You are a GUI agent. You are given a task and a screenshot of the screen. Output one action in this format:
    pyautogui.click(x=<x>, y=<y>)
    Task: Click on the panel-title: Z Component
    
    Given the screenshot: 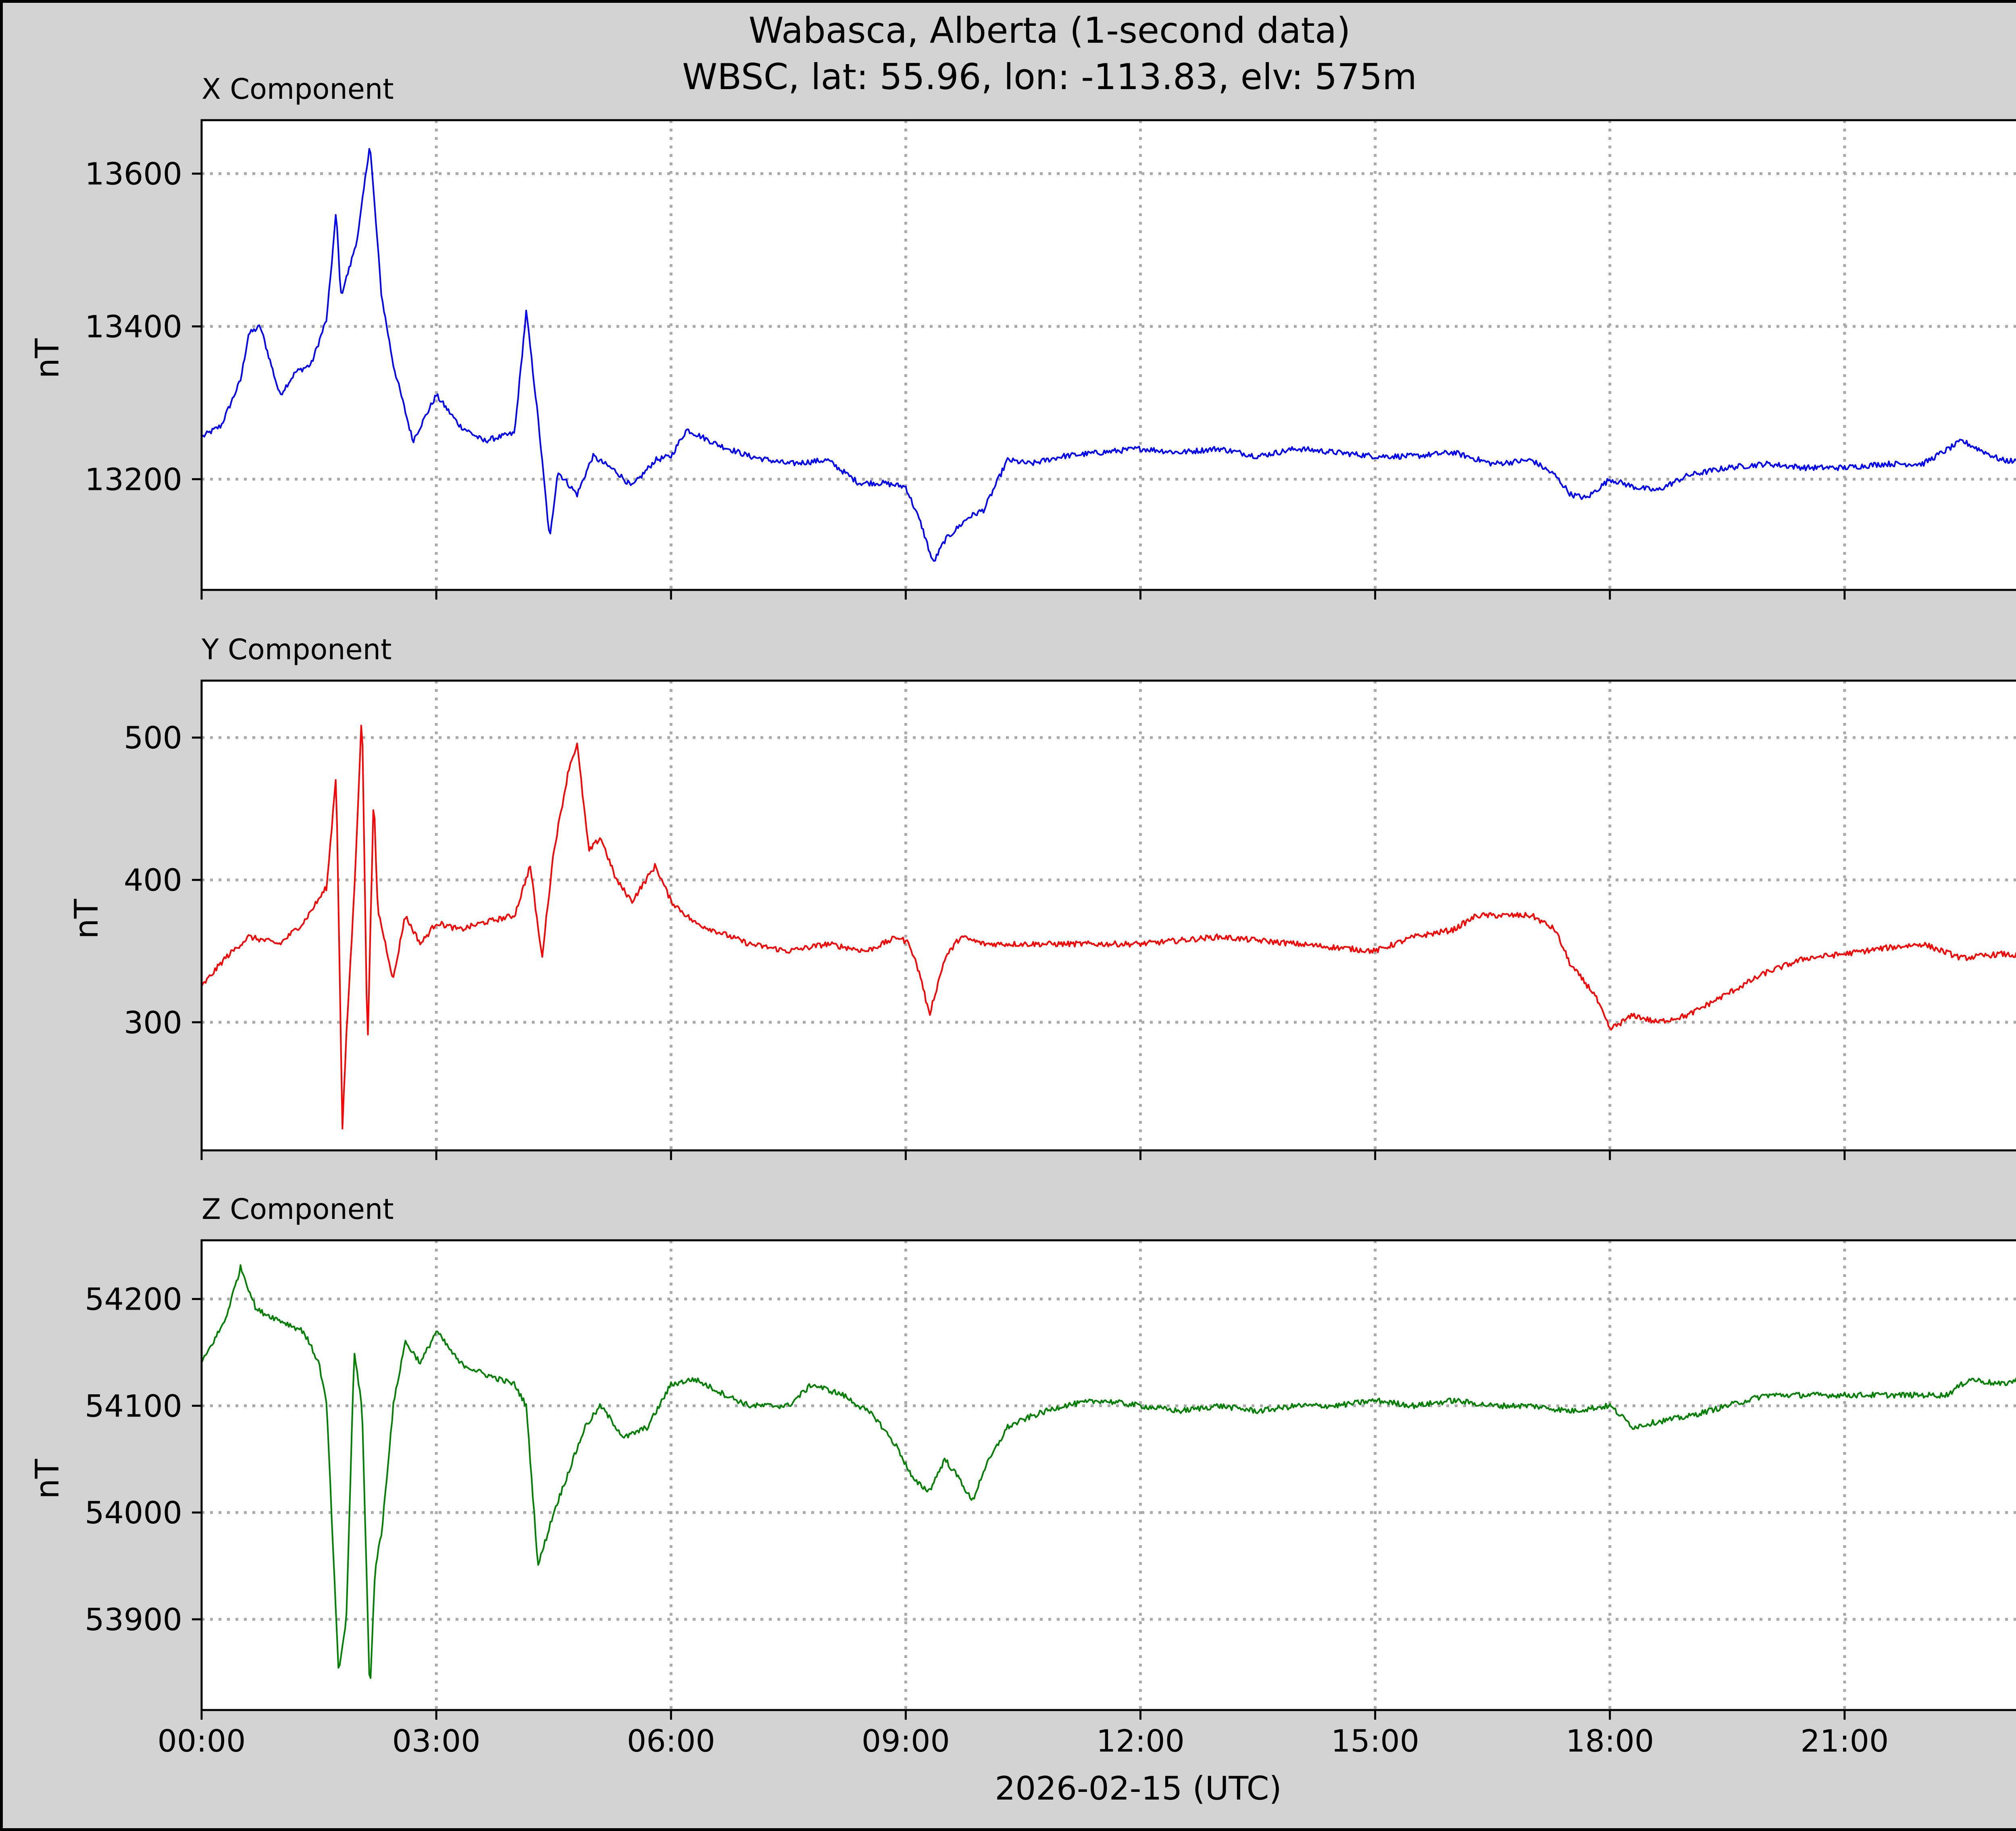 What is the action you would take?
    pyautogui.click(x=298, y=1209)
    